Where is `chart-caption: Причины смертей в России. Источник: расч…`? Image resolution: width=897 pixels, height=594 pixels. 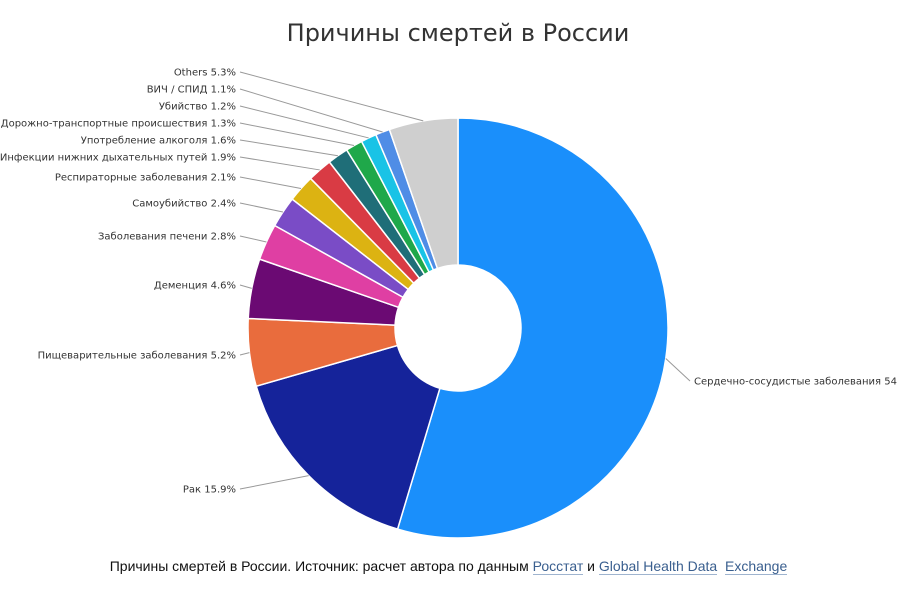 chart-caption: Причины смертей в России. Источник: расч… is located at coordinates (448, 566).